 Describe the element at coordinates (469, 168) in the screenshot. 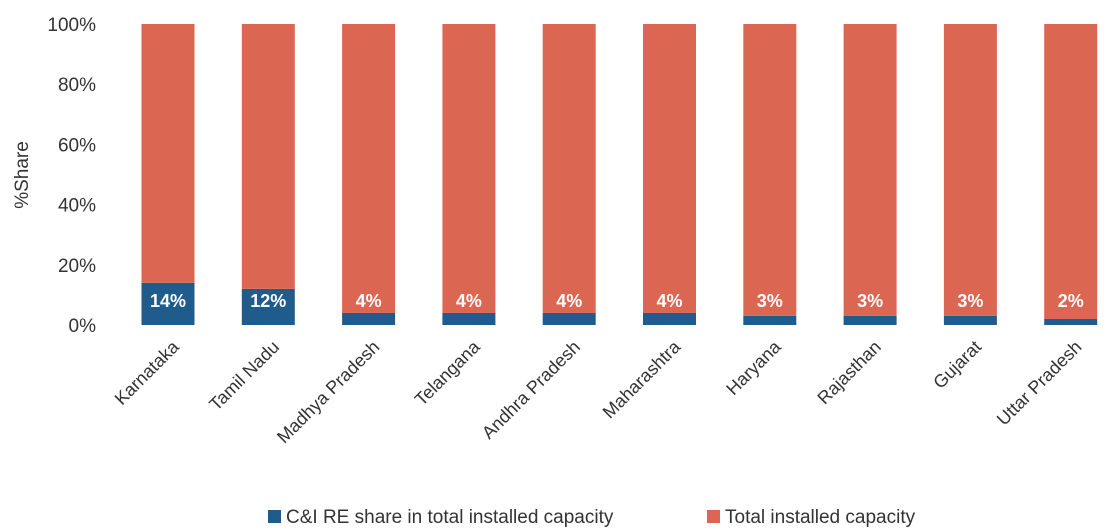

I see `bar-total-capacity-telangana` at that location.